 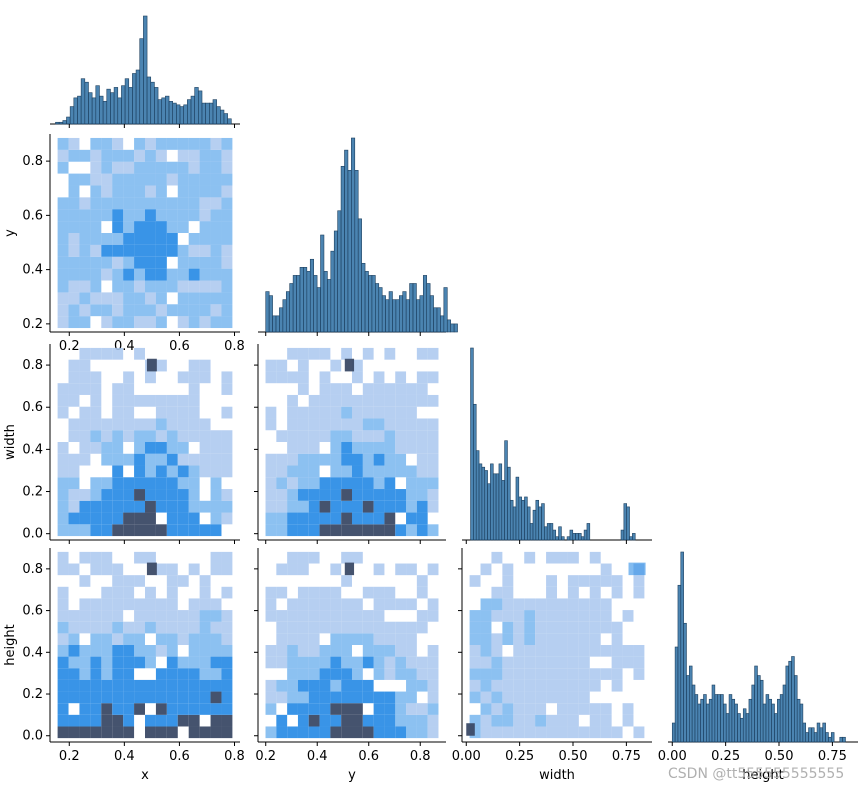 What do you see at coordinates (573, 756) in the screenshot?
I see `x-tick-label: 0.50` at bounding box center [573, 756].